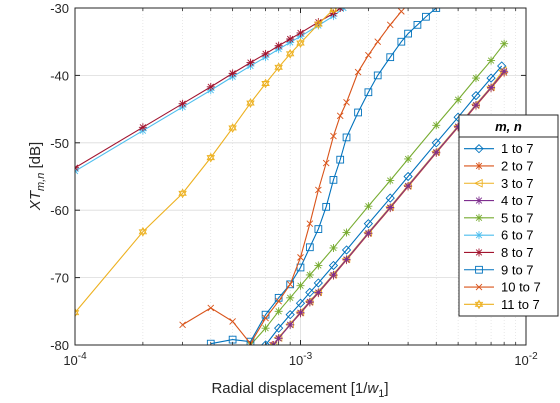  I want to click on legend-item: 11 to 7, so click(502, 304).